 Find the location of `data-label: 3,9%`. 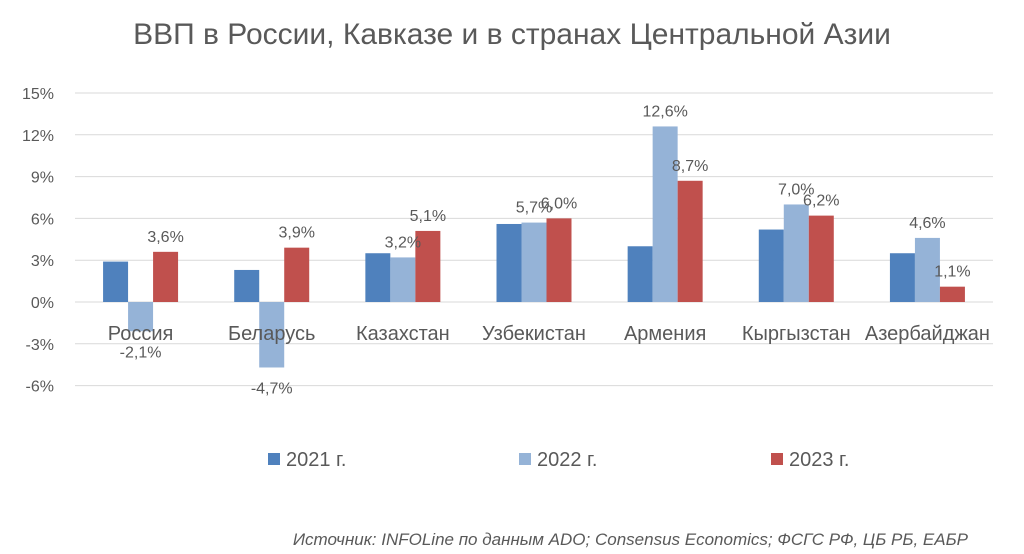

data-label: 3,9% is located at coordinates (296, 233).